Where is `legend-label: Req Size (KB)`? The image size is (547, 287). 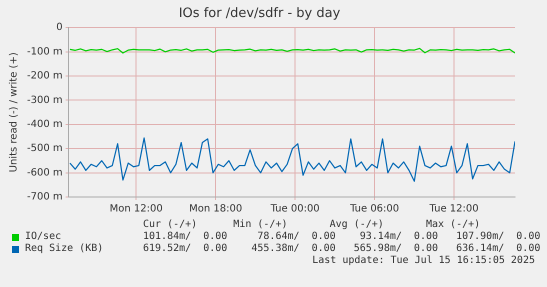
legend-label: Req Size (KB) is located at coordinates (64, 249).